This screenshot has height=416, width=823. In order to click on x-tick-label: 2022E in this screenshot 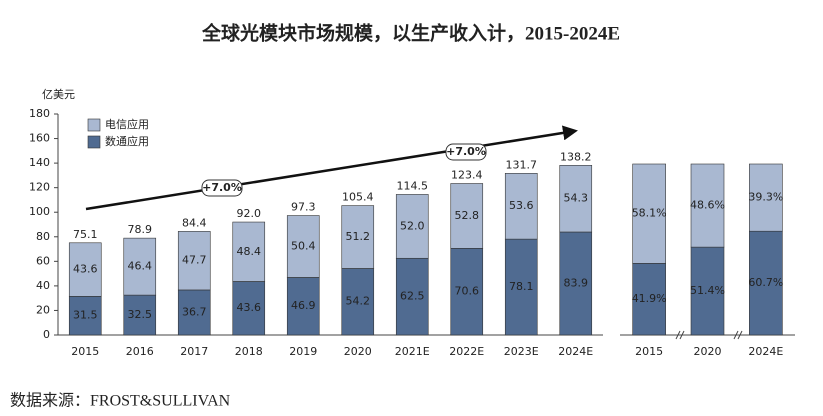, I will do `click(466, 351)`.